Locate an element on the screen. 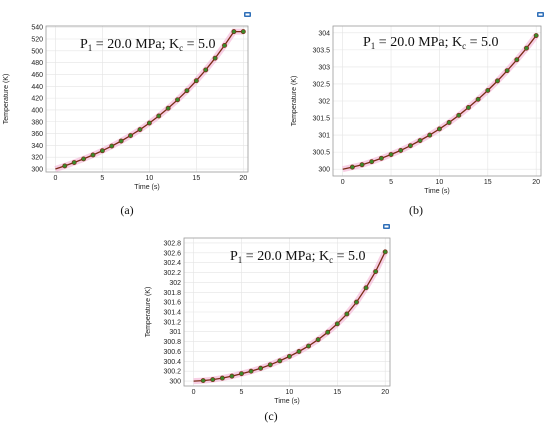 The height and width of the screenshot is (429, 550). y-tick-label: 301.4 is located at coordinates (172, 313).